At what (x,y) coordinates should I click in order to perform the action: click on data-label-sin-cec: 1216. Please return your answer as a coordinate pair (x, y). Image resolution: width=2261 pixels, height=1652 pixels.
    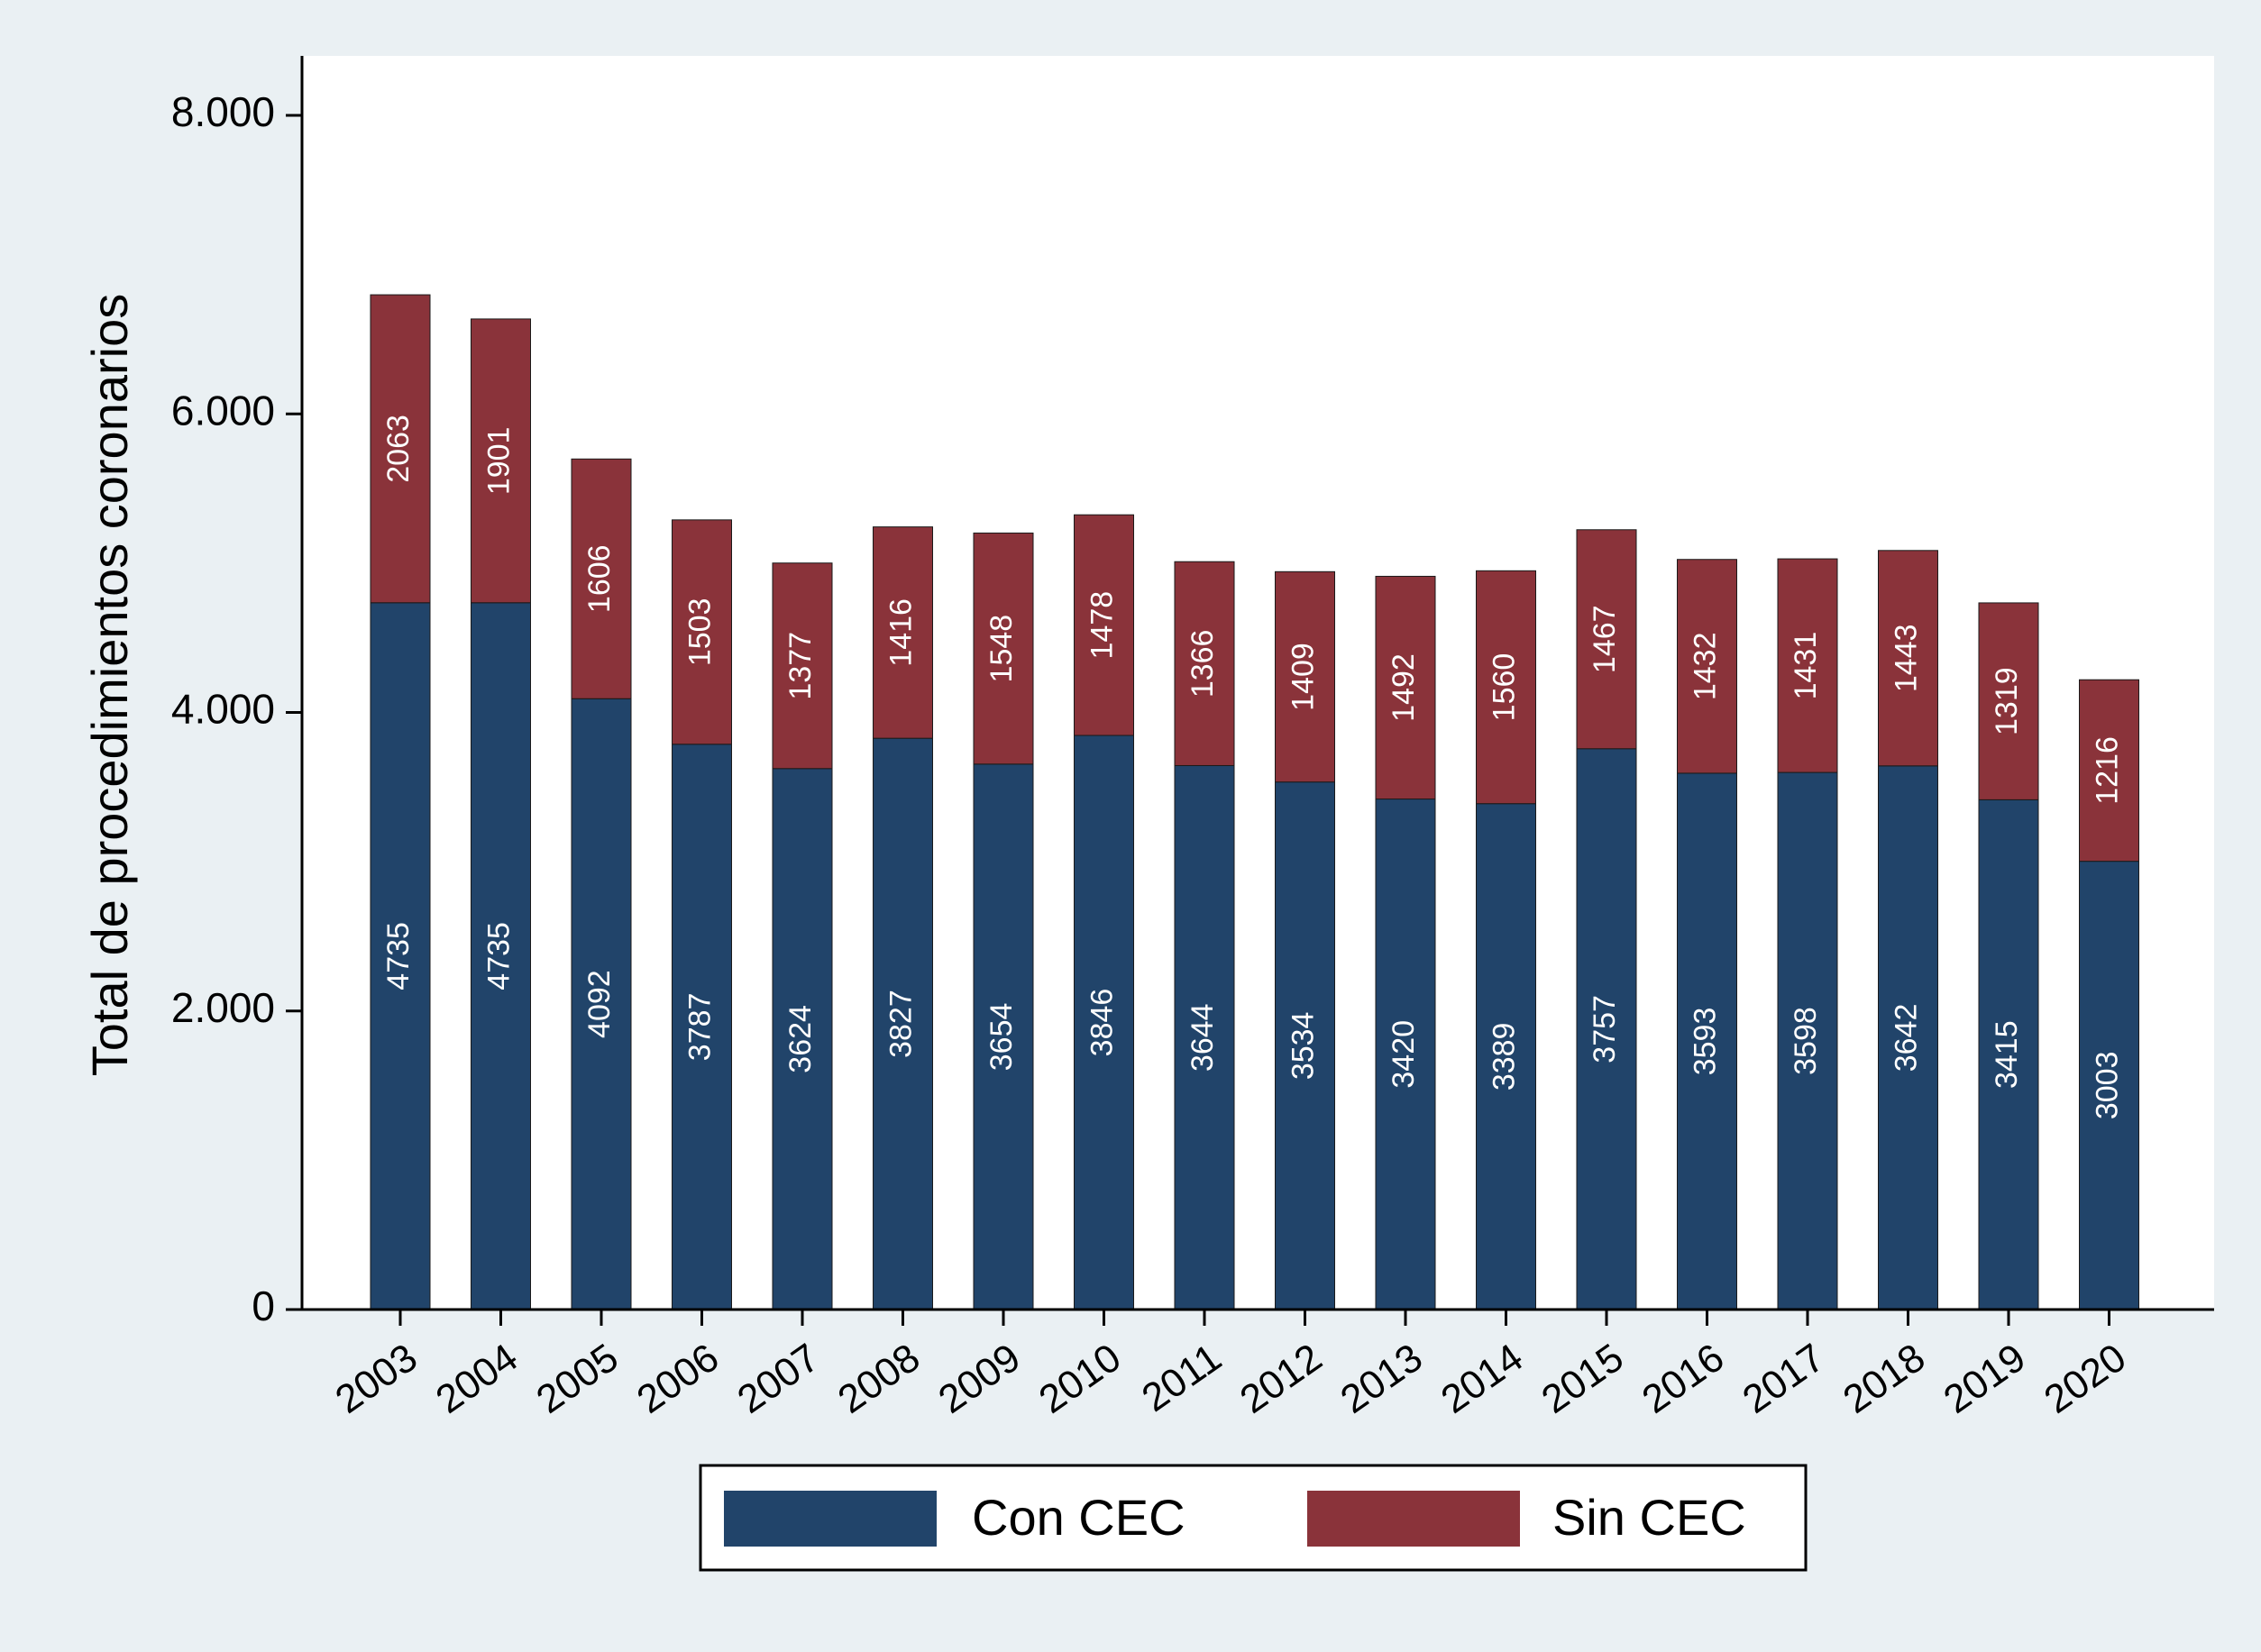
    Looking at the image, I should click on (2107, 770).